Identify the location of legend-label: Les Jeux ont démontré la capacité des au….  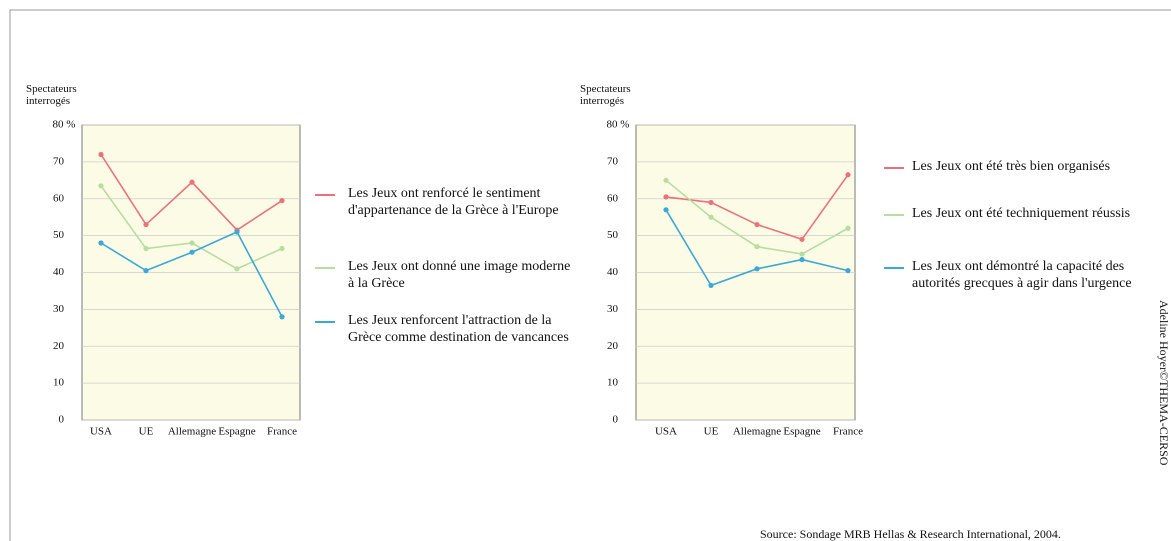
(1022, 275).